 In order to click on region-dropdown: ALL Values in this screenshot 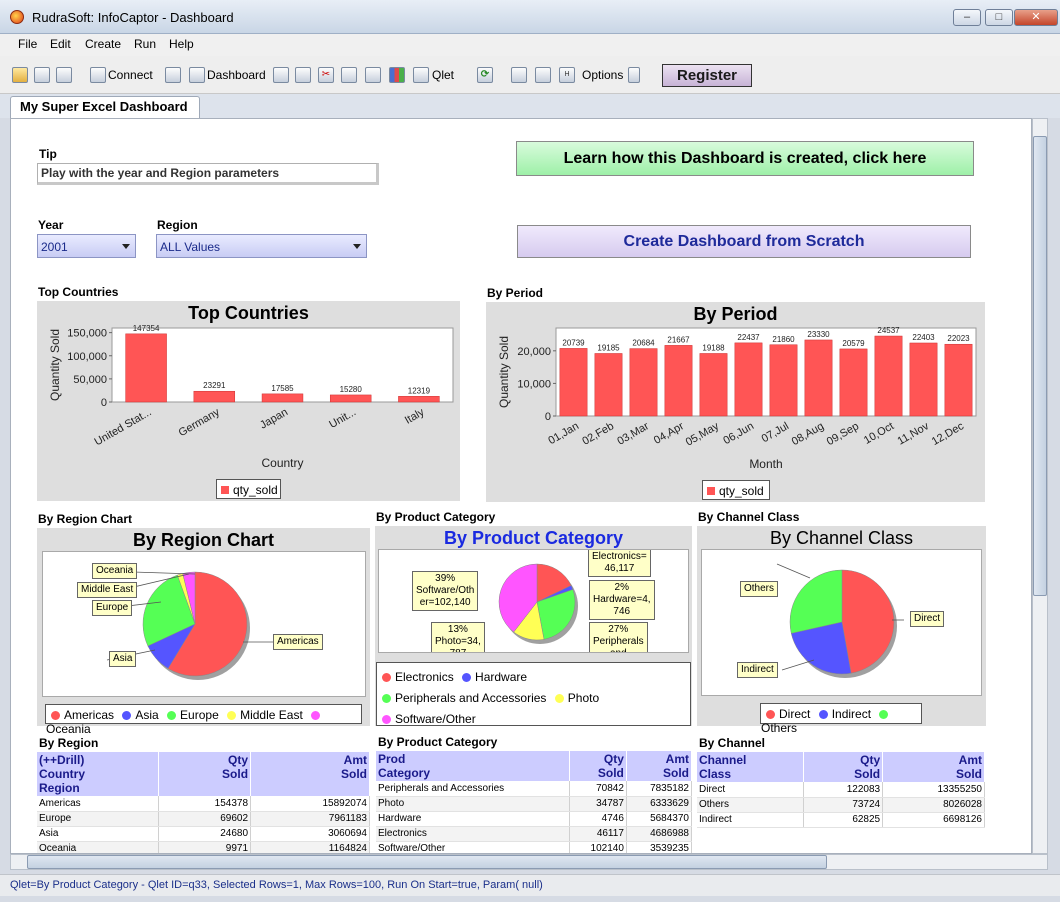, I will do `click(261, 246)`.